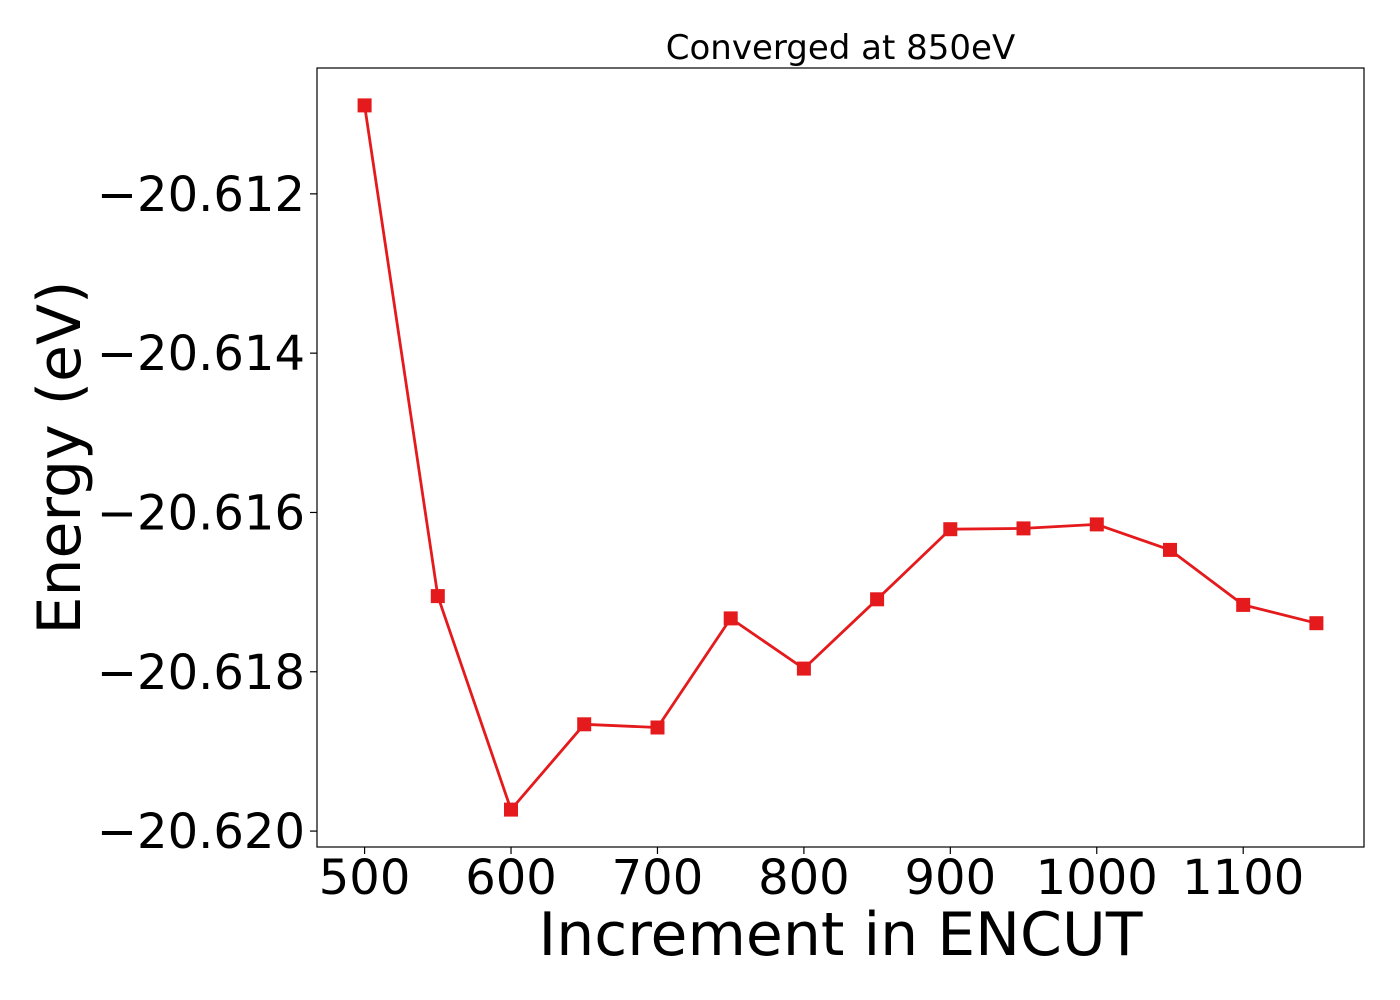 This screenshot has height=1000, width=1400. What do you see at coordinates (841, 935) in the screenshot?
I see `x-axis-title: Increment in ENCUT` at bounding box center [841, 935].